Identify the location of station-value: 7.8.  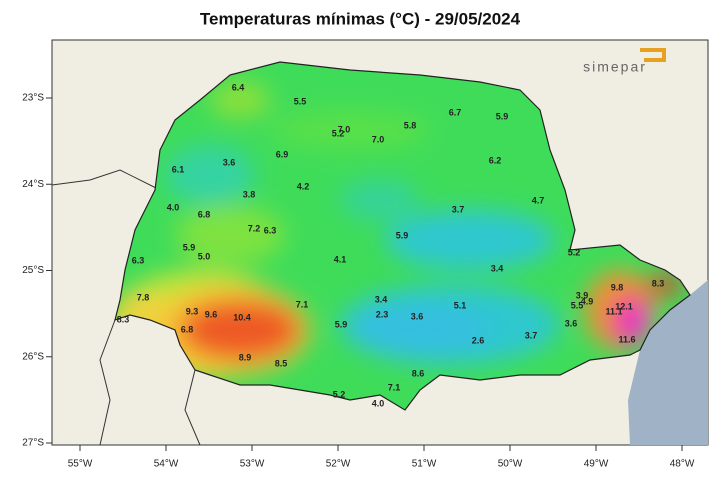
(143, 297).